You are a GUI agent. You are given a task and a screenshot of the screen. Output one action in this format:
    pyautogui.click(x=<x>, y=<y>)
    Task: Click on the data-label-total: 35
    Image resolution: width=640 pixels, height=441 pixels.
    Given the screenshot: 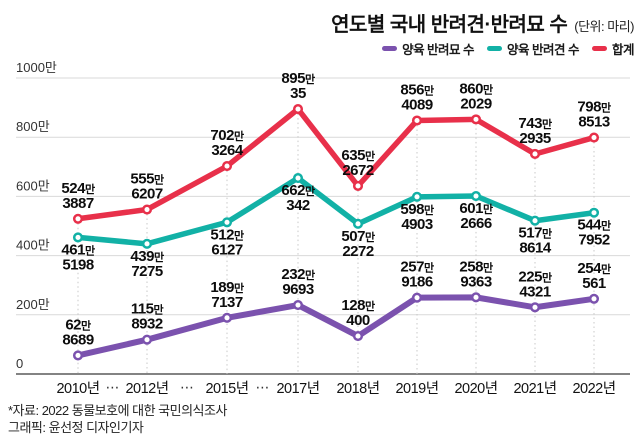 What is the action you would take?
    pyautogui.click(x=298, y=93)
    